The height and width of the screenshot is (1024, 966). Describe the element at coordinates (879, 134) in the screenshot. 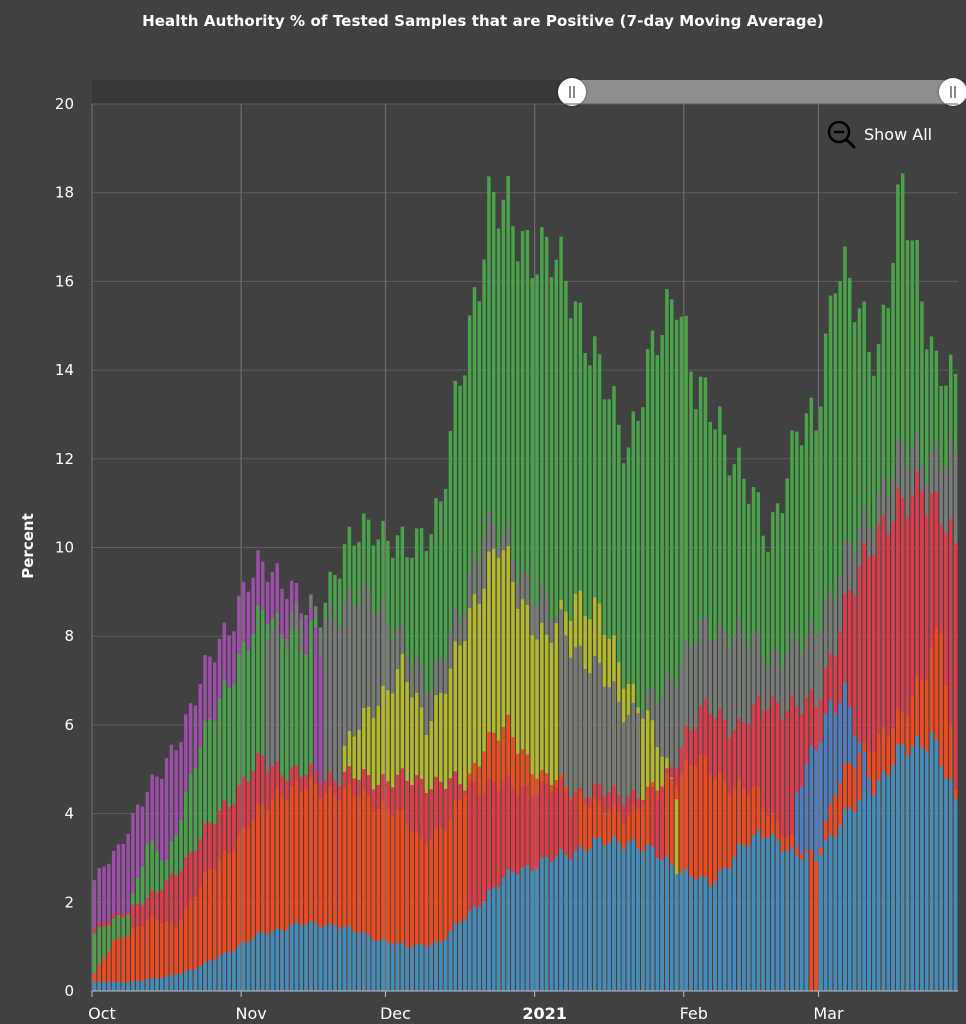

I see `show-all-button: Show All` at that location.